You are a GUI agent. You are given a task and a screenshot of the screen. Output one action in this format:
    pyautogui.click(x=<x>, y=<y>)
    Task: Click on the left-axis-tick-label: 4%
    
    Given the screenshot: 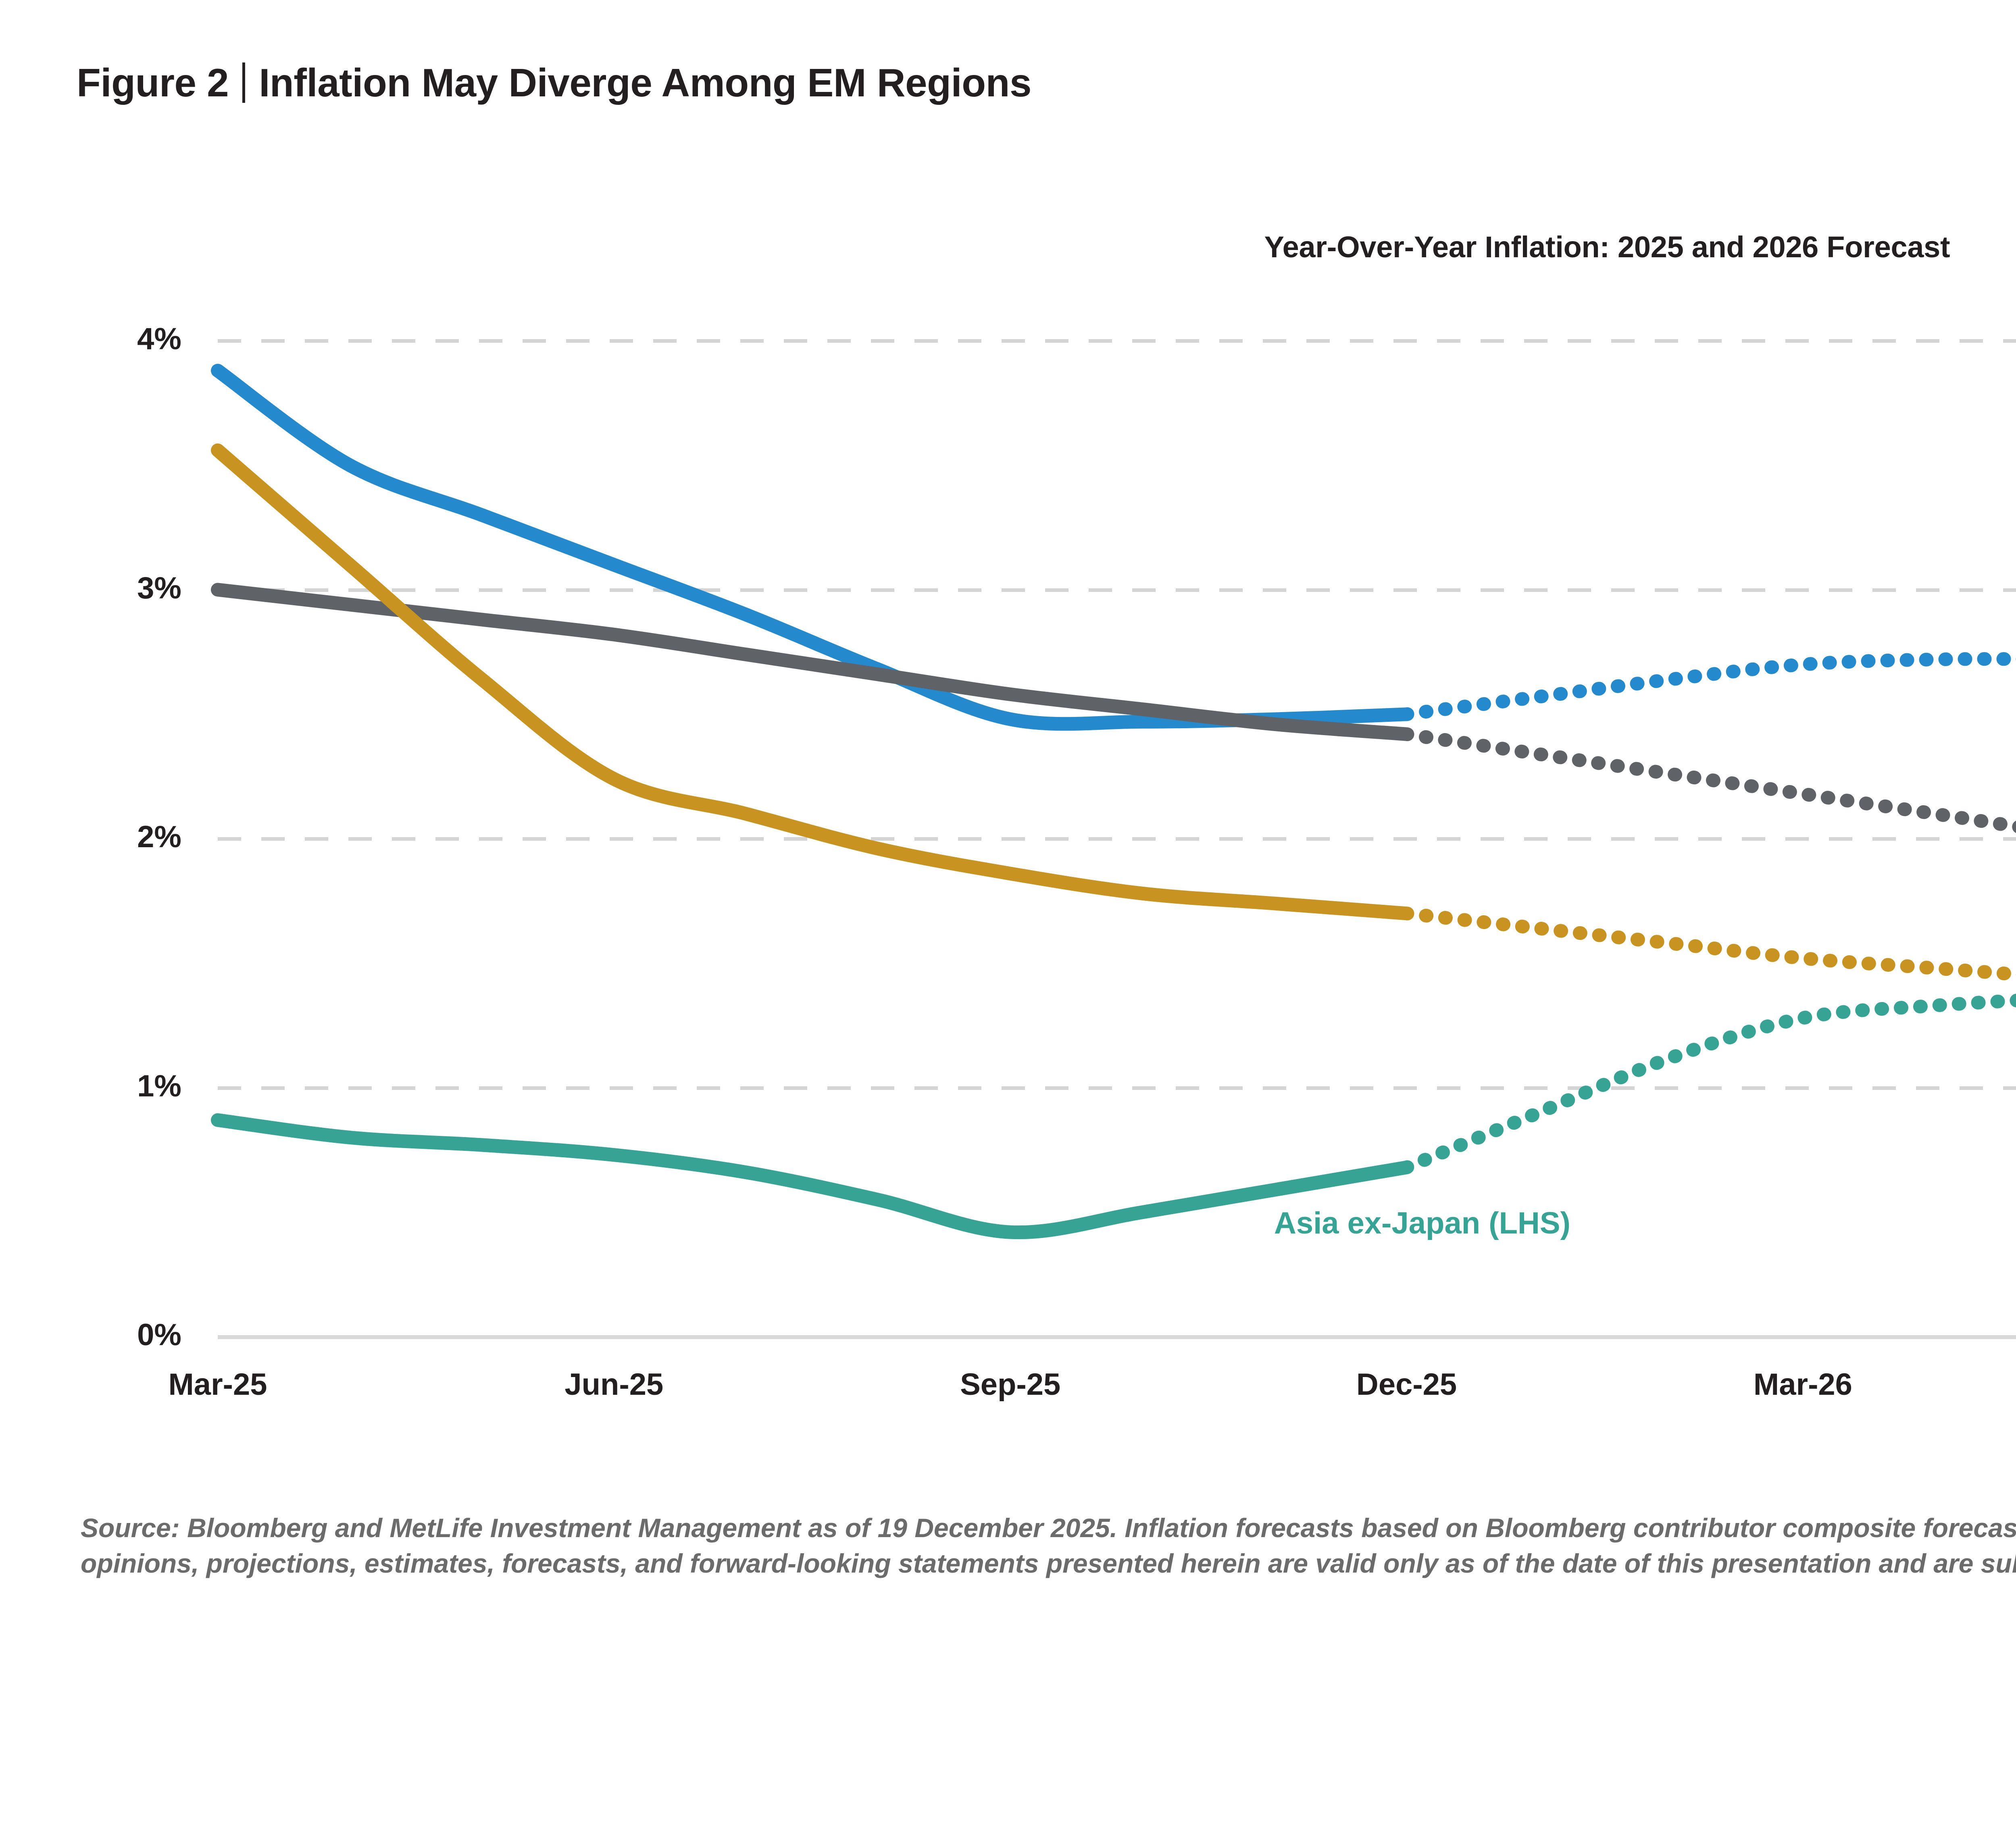 What is the action you would take?
    pyautogui.click(x=159, y=339)
    